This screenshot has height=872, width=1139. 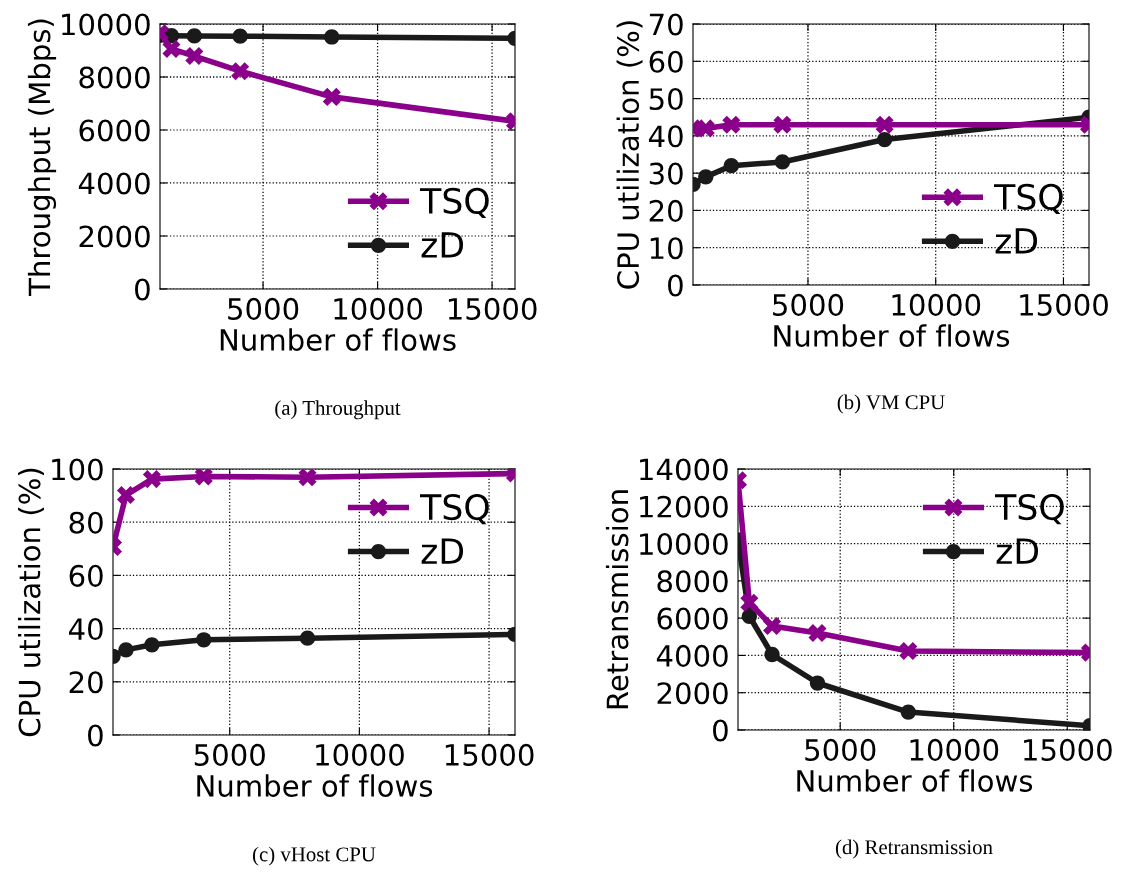 What do you see at coordinates (666, 99) in the screenshot?
I see `y-tick-label: 50` at bounding box center [666, 99].